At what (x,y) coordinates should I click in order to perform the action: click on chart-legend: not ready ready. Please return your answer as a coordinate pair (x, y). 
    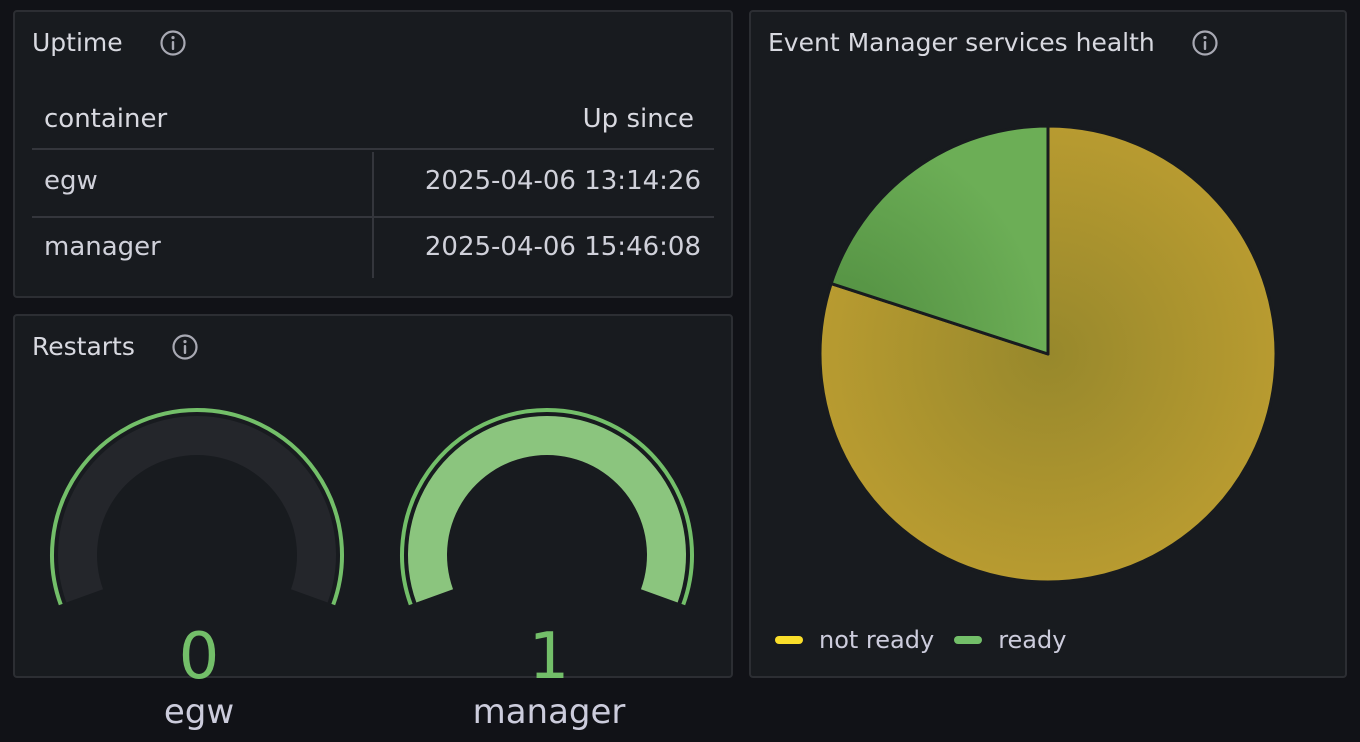
    Looking at the image, I should click on (930, 640).